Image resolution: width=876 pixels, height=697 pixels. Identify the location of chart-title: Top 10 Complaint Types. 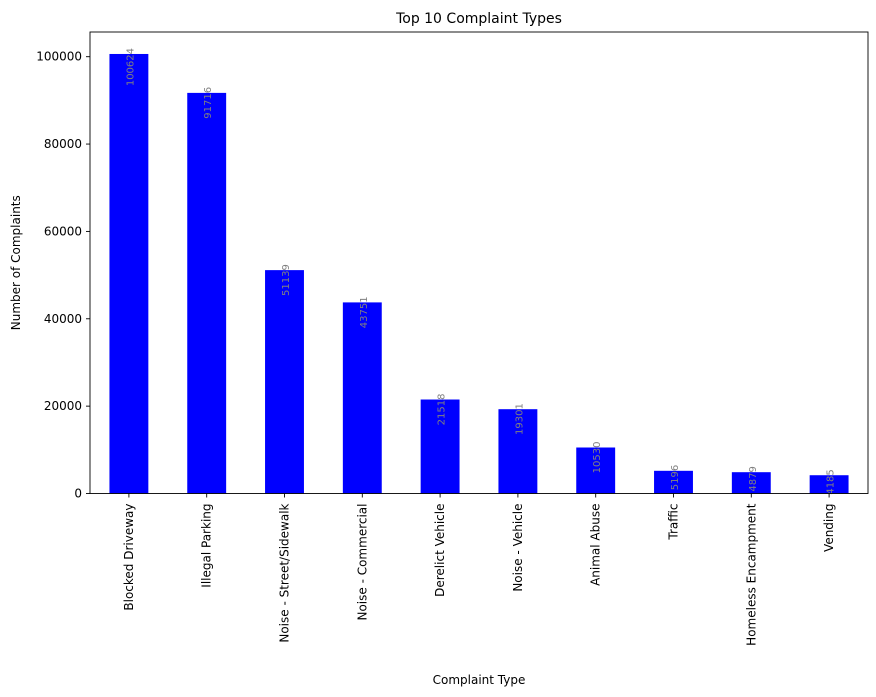
(478, 19).